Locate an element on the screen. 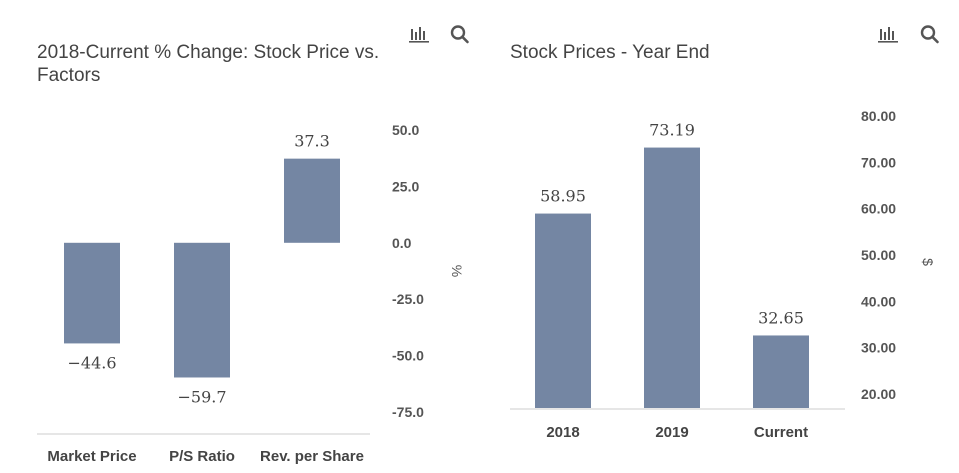 Image resolution: width=959 pixels, height=473 pixels. y-tick-label-4: 40.00 is located at coordinates (878, 301).